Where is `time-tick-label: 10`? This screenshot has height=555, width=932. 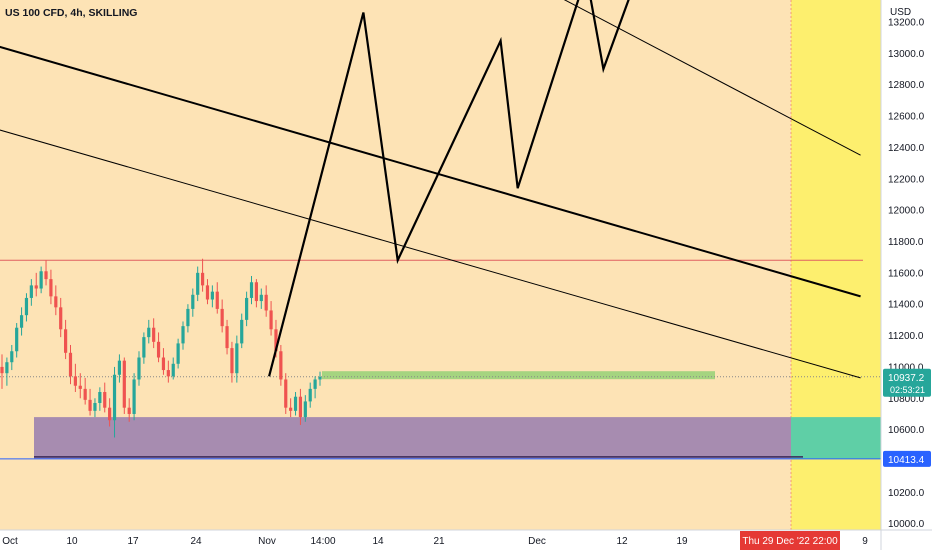
time-tick-label: 10 is located at coordinates (72, 541).